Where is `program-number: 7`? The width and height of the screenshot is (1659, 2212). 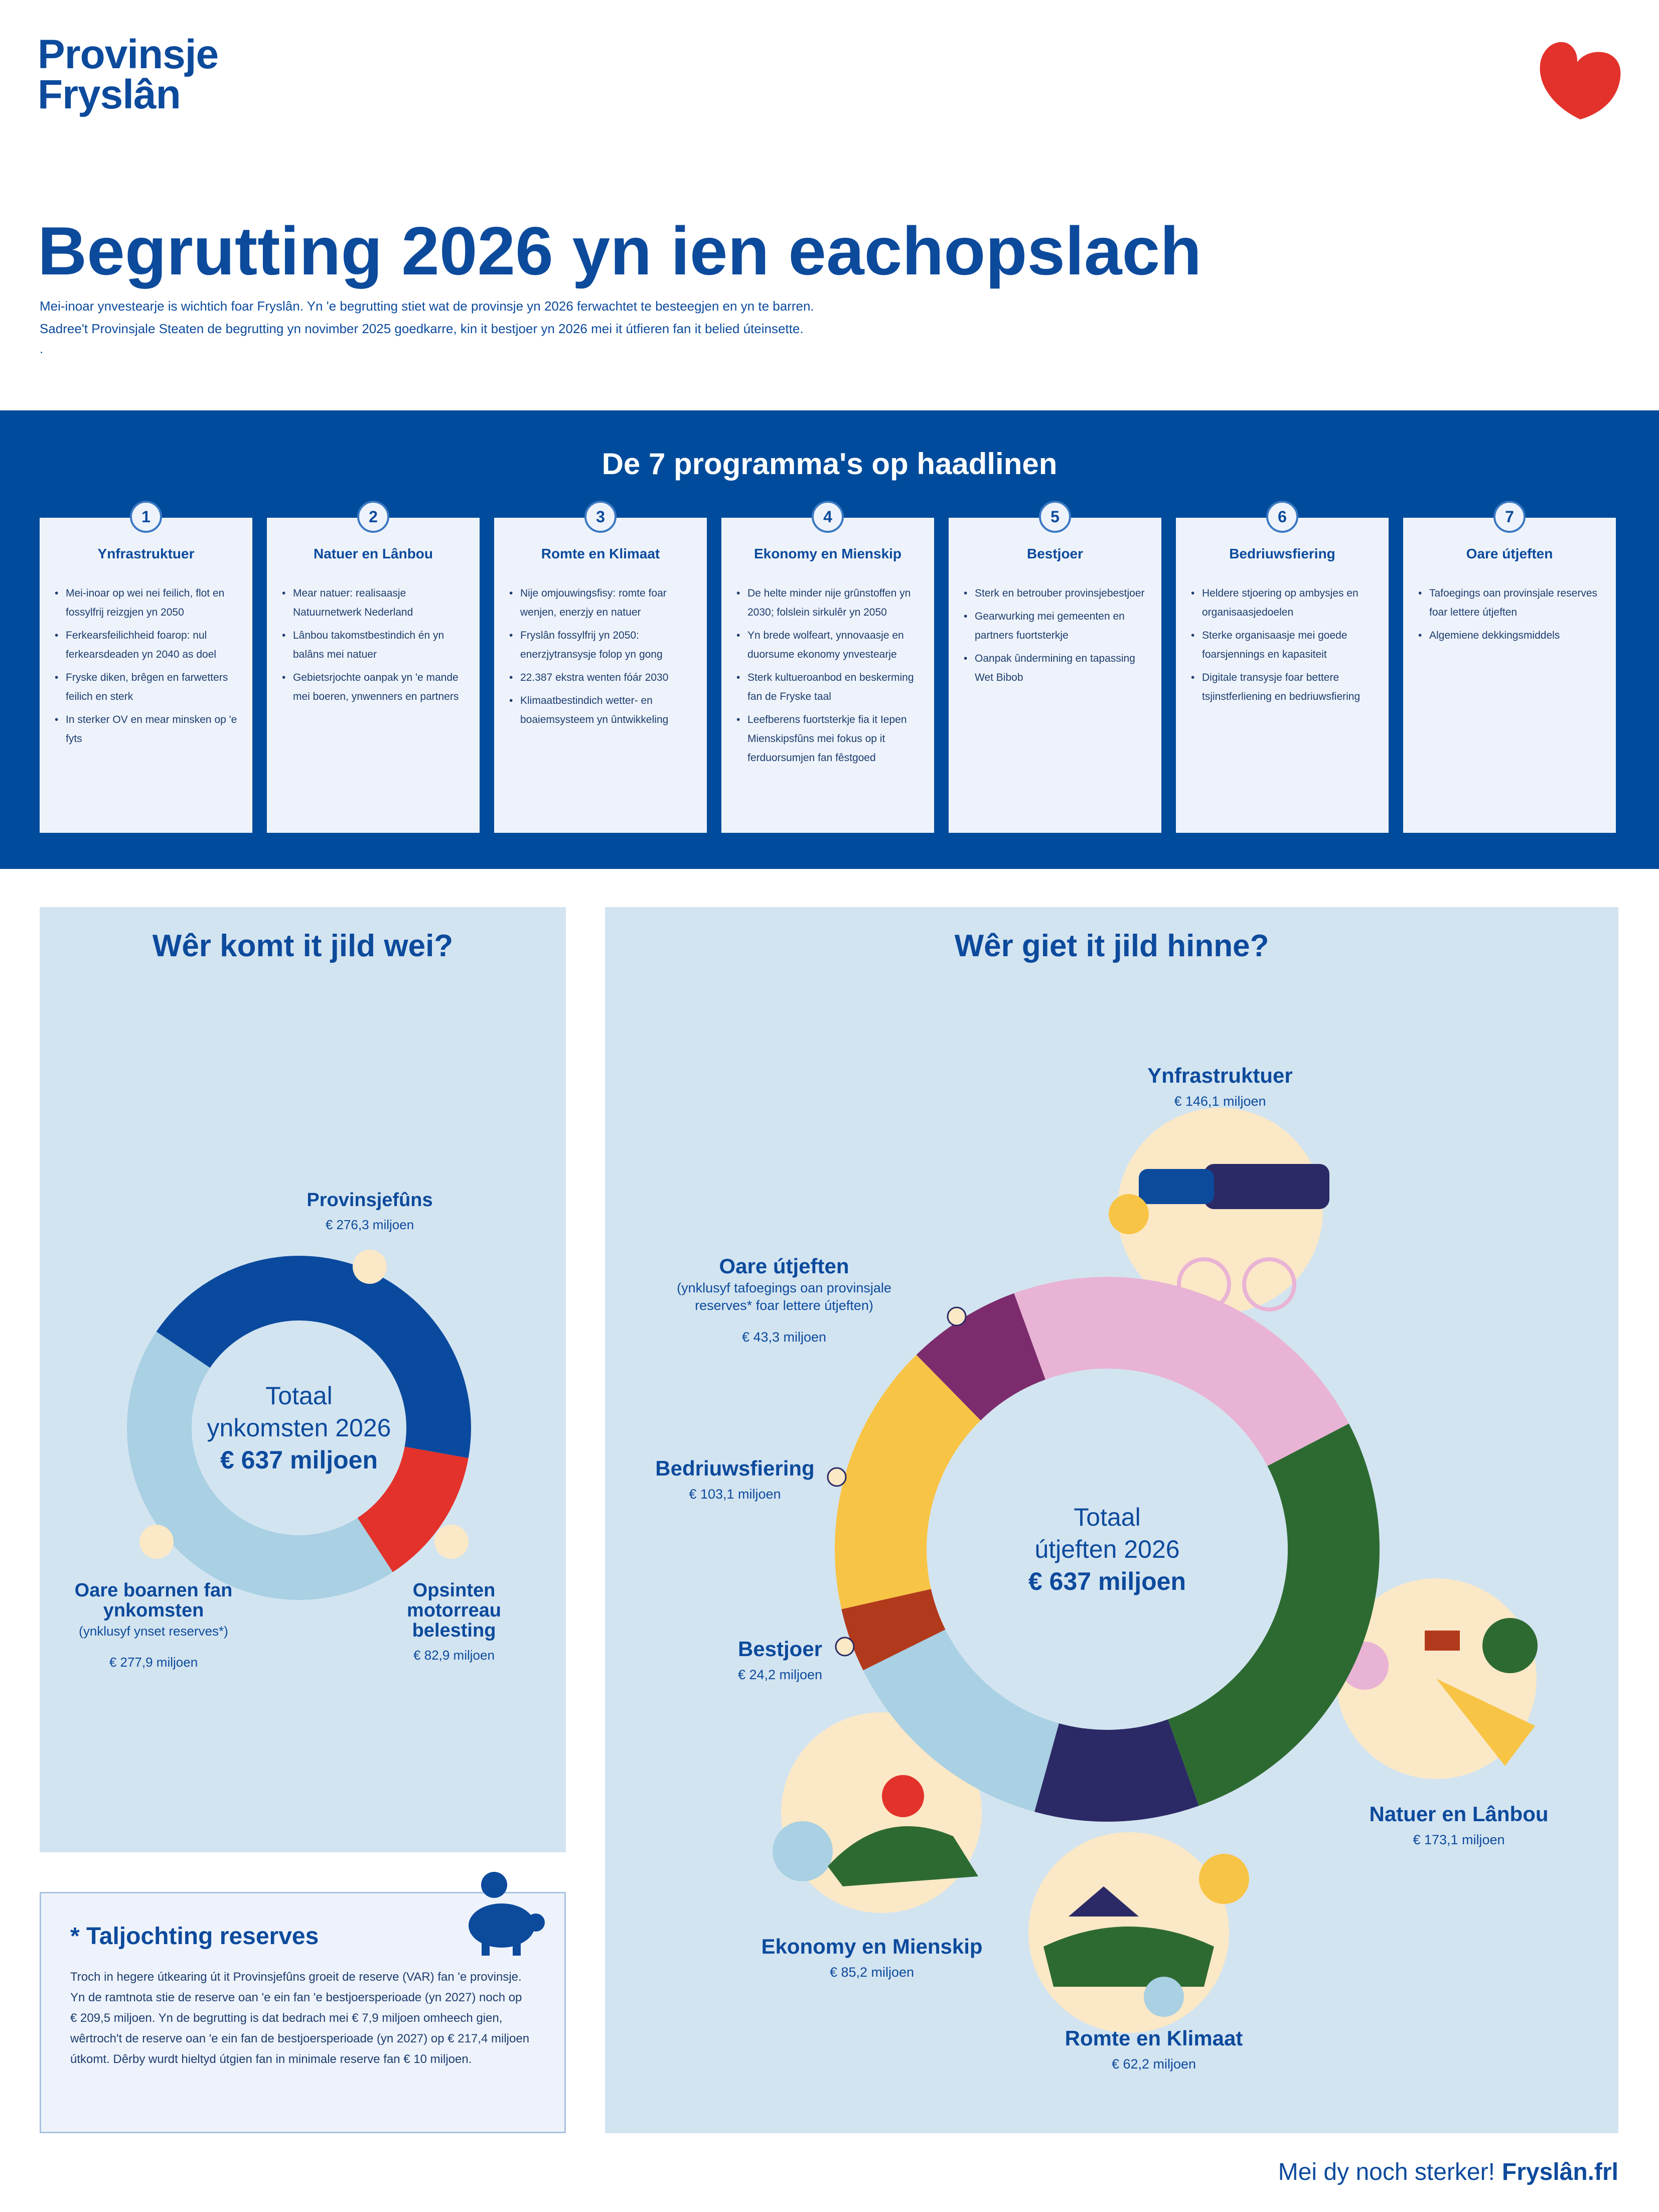
program-number: 7 is located at coordinates (1509, 517).